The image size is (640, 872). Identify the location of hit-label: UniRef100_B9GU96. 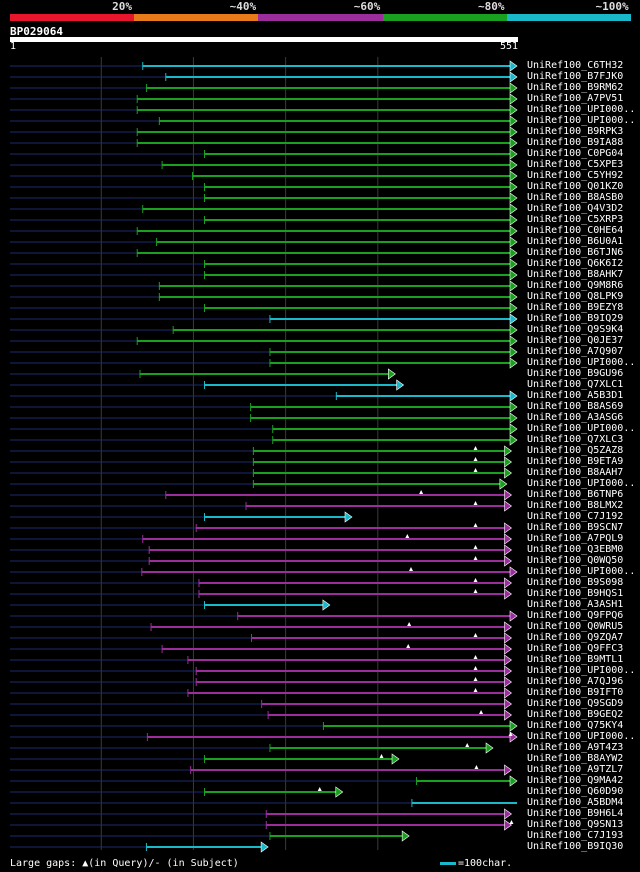
(575, 373).